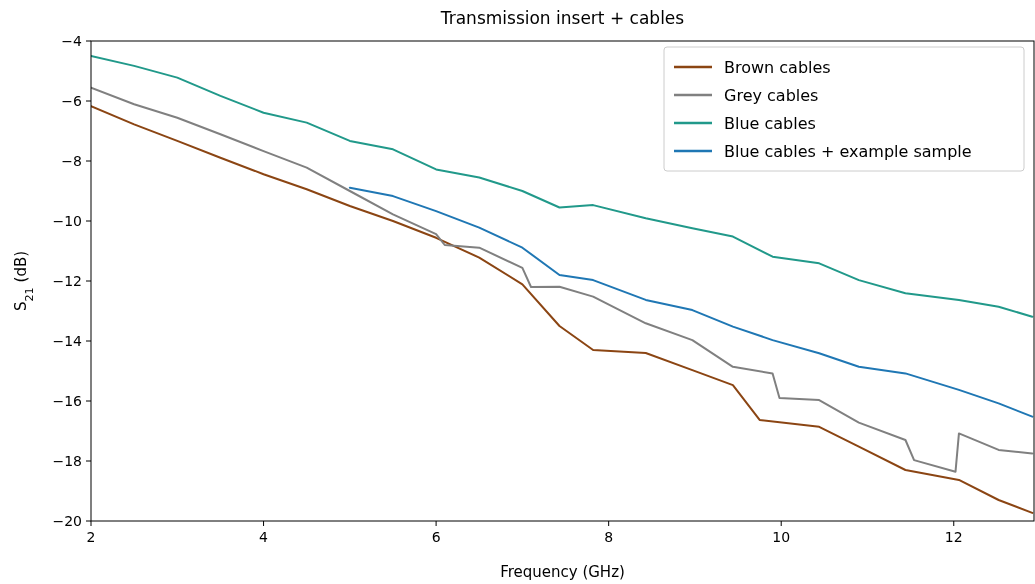  Describe the element at coordinates (562, 18) in the screenshot. I see `chart-title: Transmission insert + cables` at that location.